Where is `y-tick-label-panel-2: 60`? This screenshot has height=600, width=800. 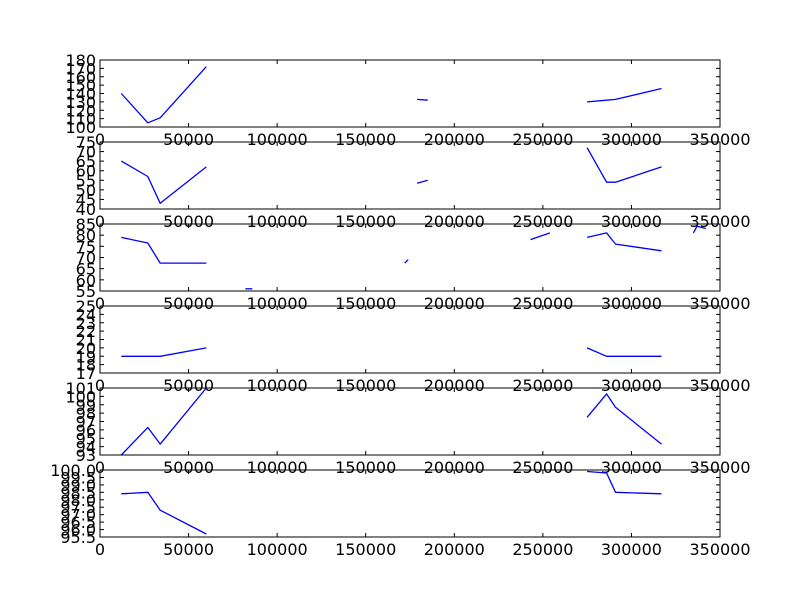 y-tick-label-panel-2: 60 is located at coordinates (86, 171).